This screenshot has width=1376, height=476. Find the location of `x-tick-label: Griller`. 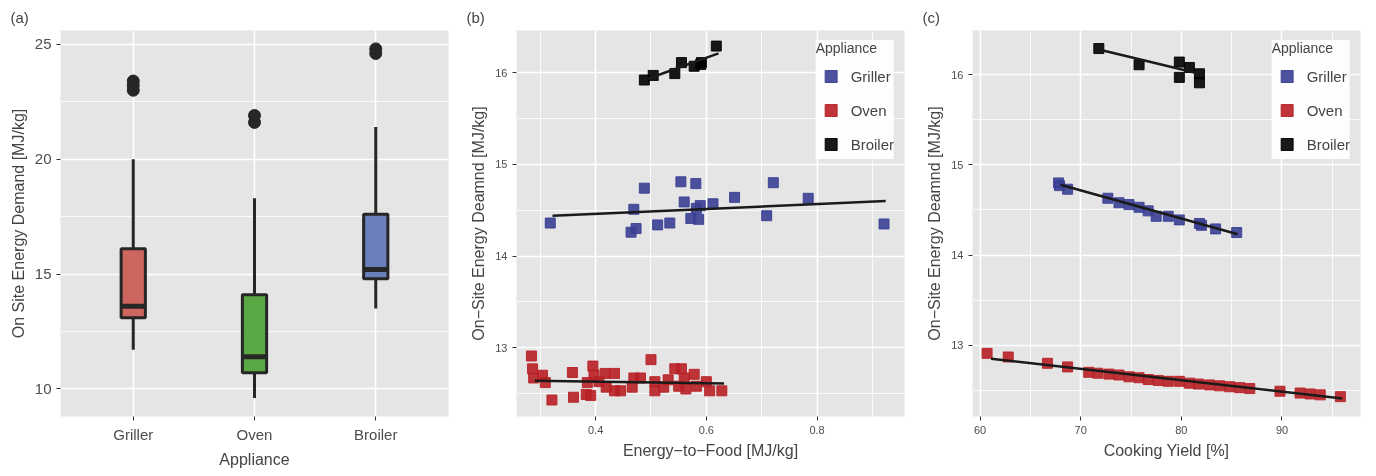

x-tick-label: Griller is located at coordinates (133, 434).